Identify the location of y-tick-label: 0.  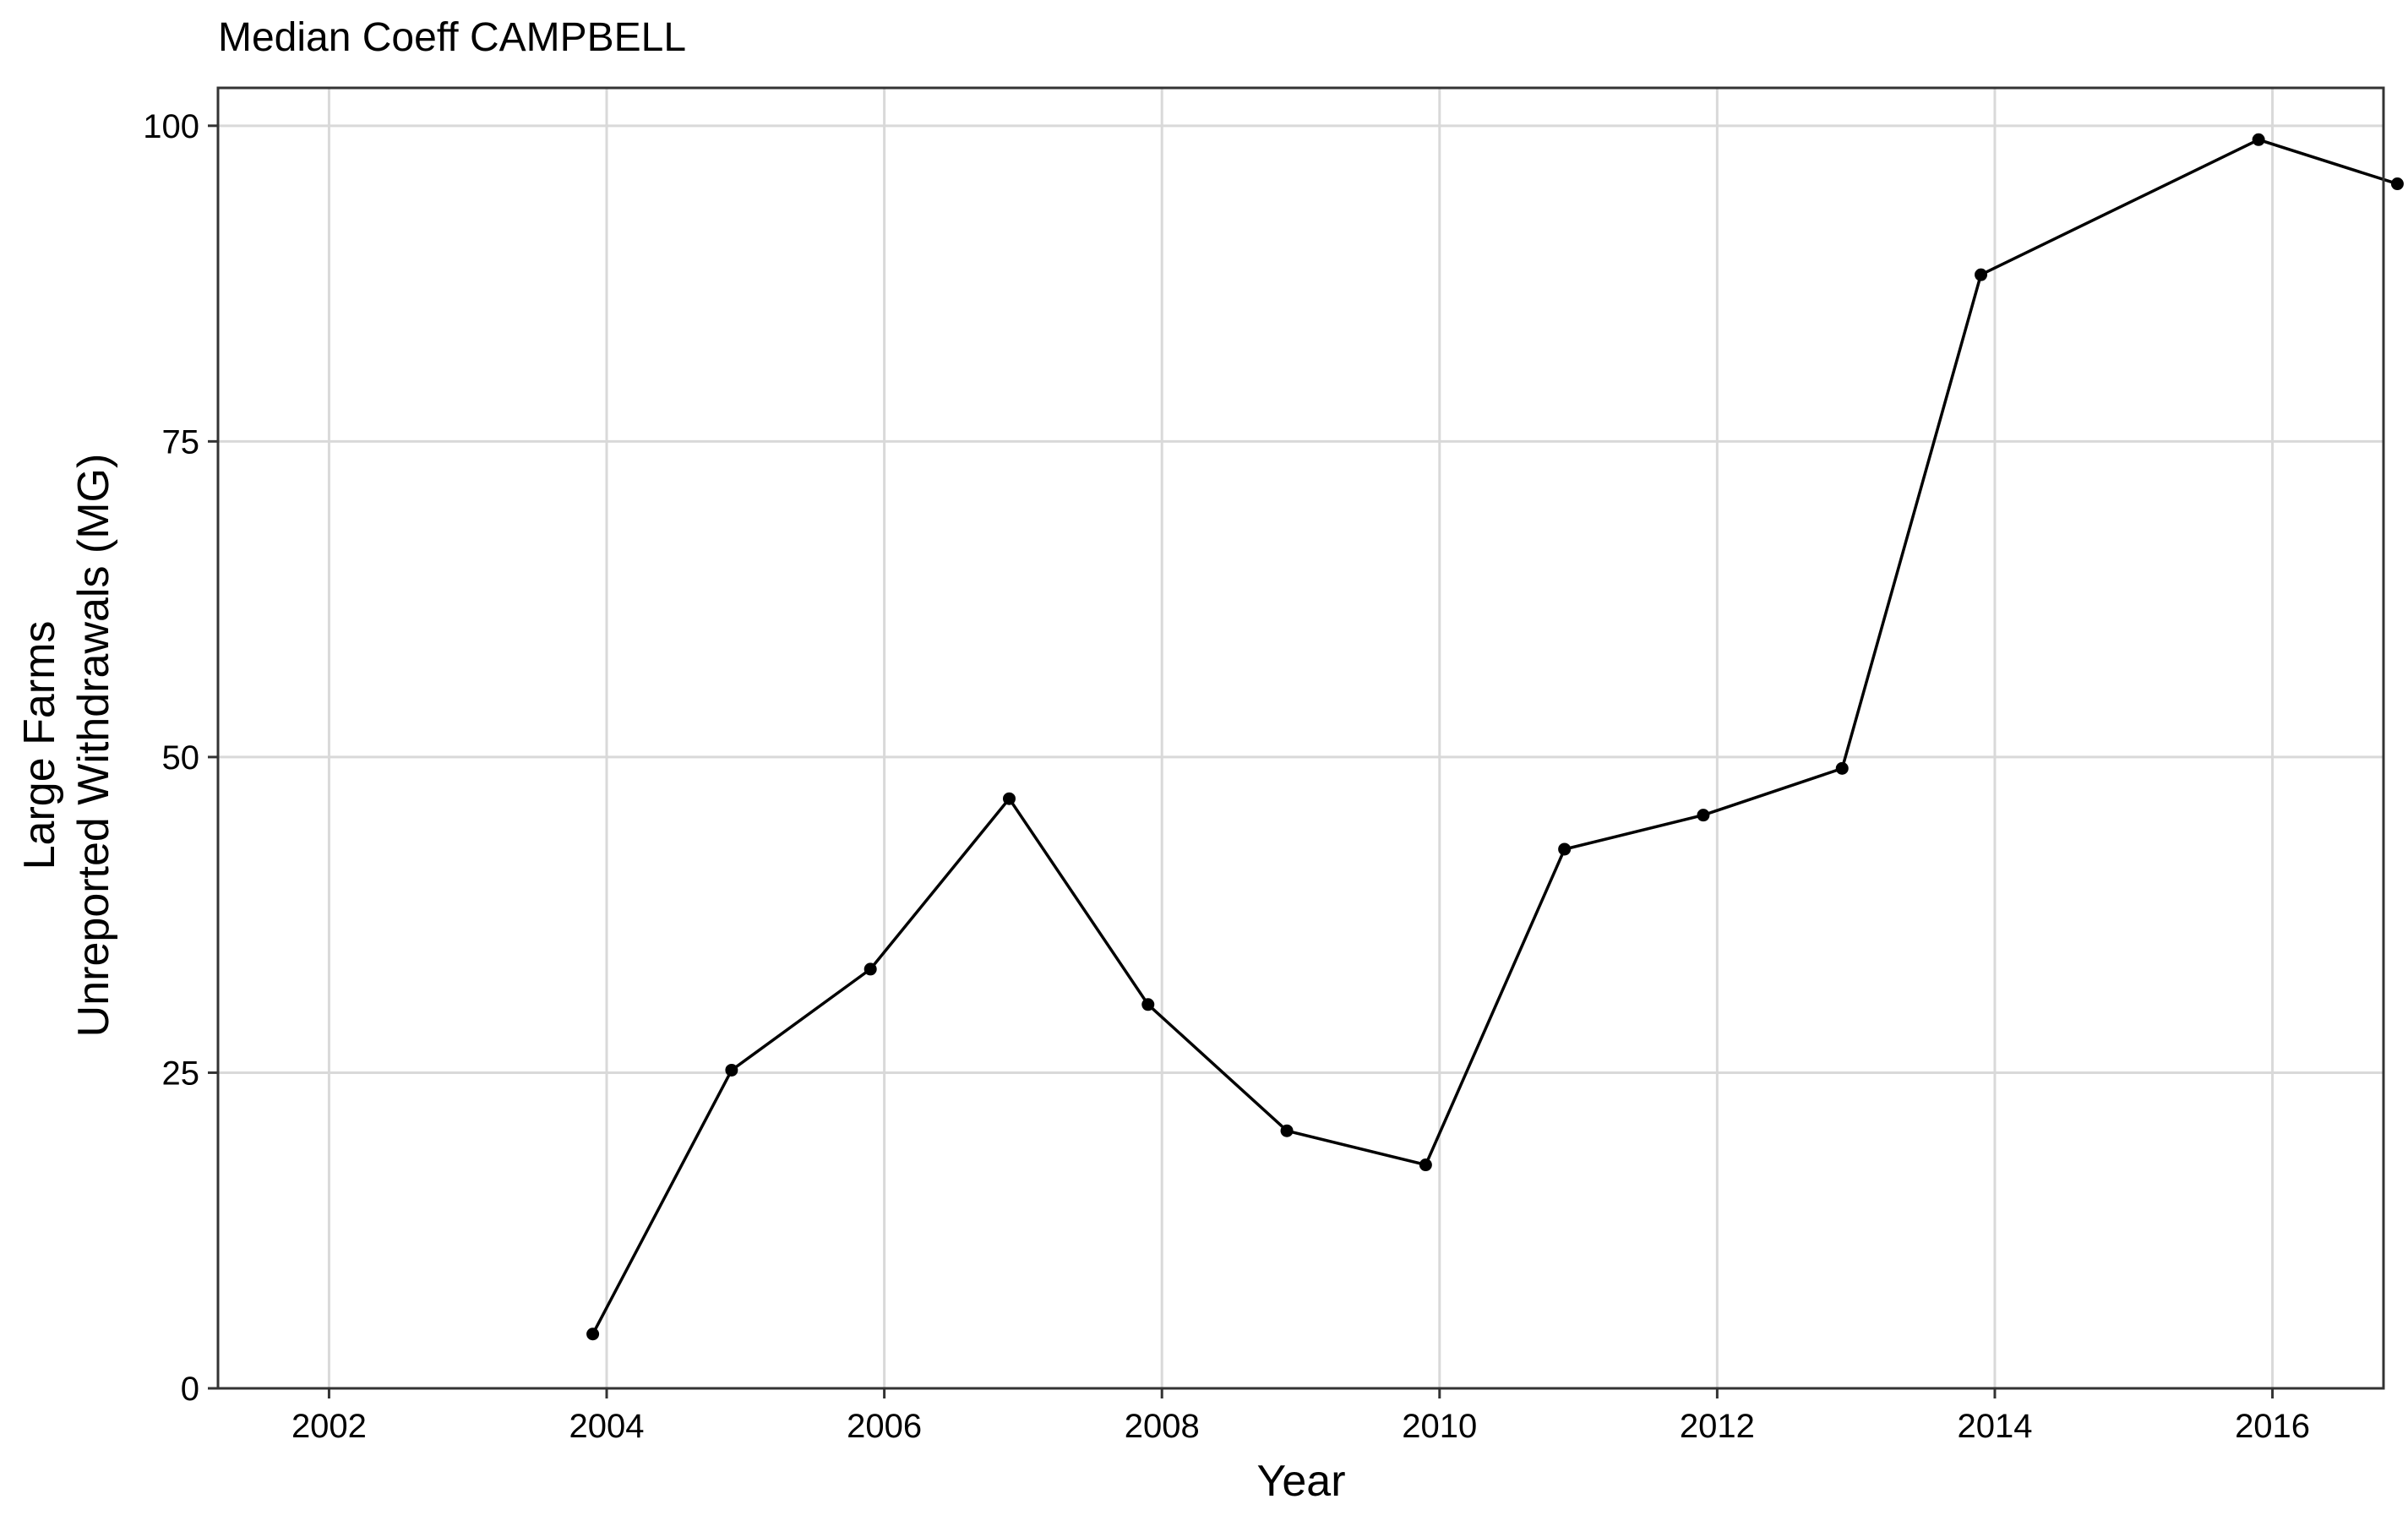
(190, 1389).